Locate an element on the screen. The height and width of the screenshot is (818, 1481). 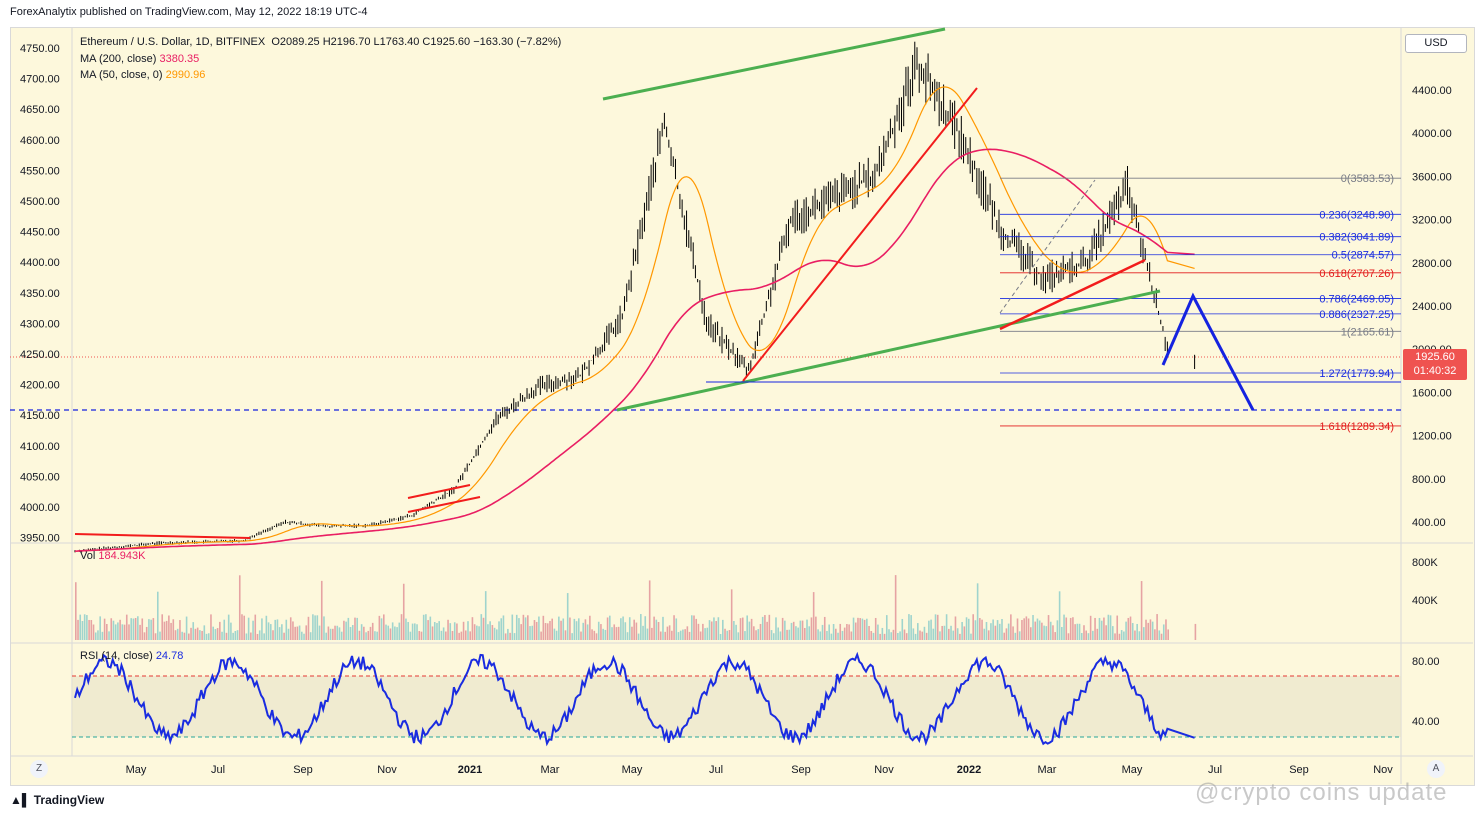
fib-diagonal is located at coordinates (1047, 246).